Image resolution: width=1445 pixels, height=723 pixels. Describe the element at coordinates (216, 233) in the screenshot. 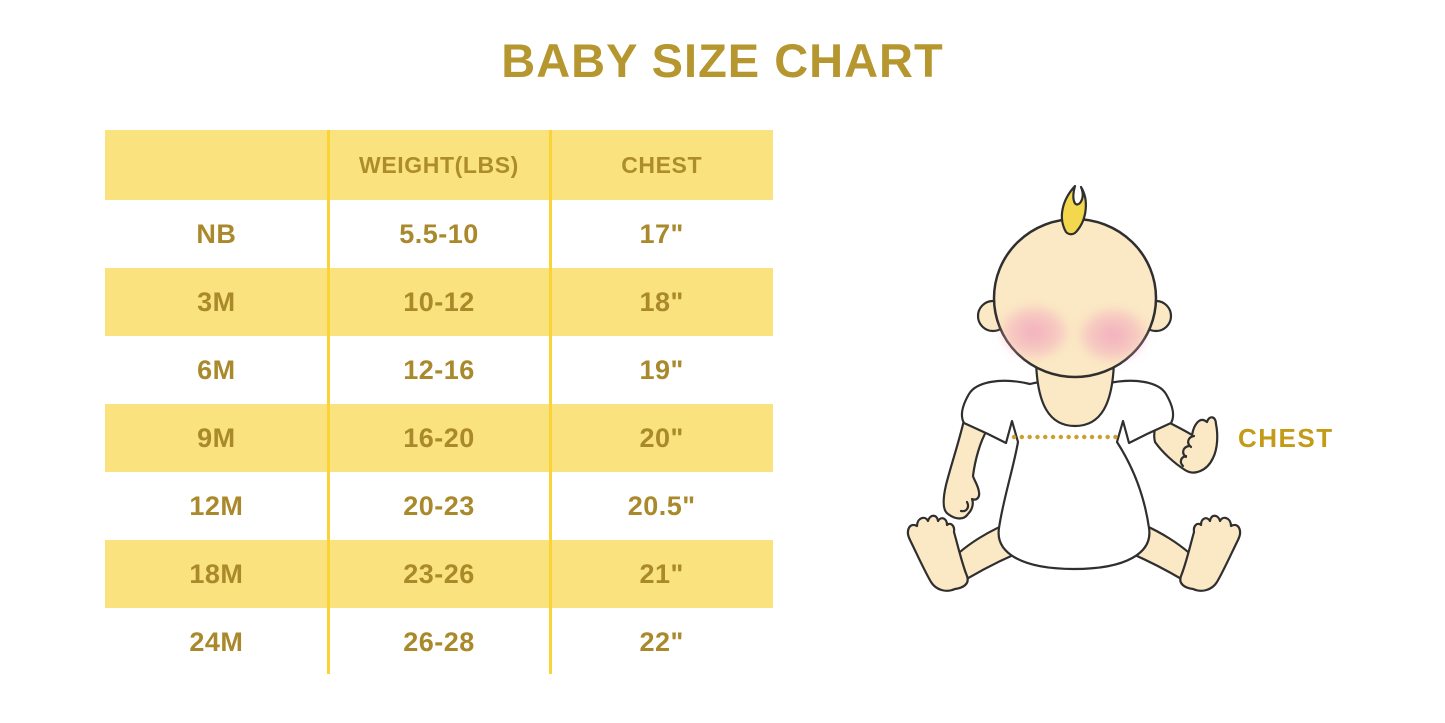

I see `size-cell: NB` at that location.